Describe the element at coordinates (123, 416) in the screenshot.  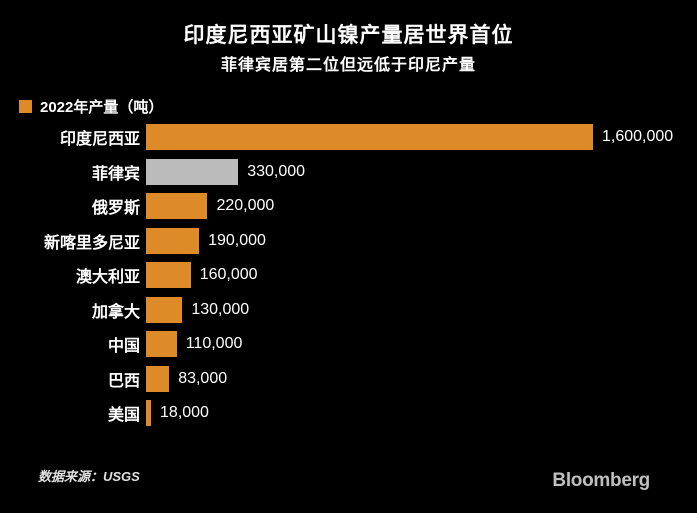
I see `category-label: 美国` at that location.